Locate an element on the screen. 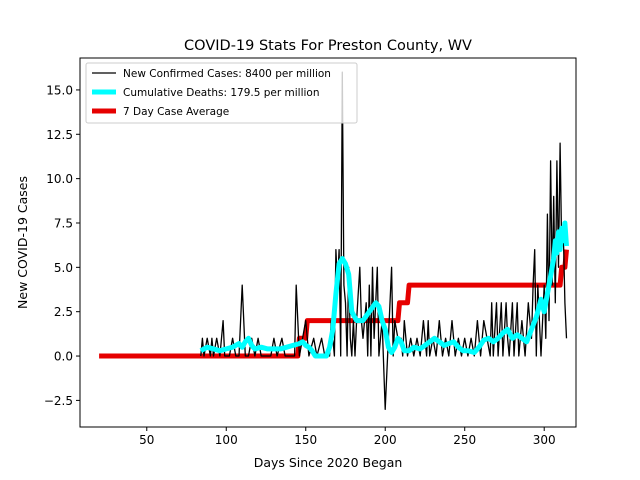  x-tick-label: 50 is located at coordinates (146, 440).